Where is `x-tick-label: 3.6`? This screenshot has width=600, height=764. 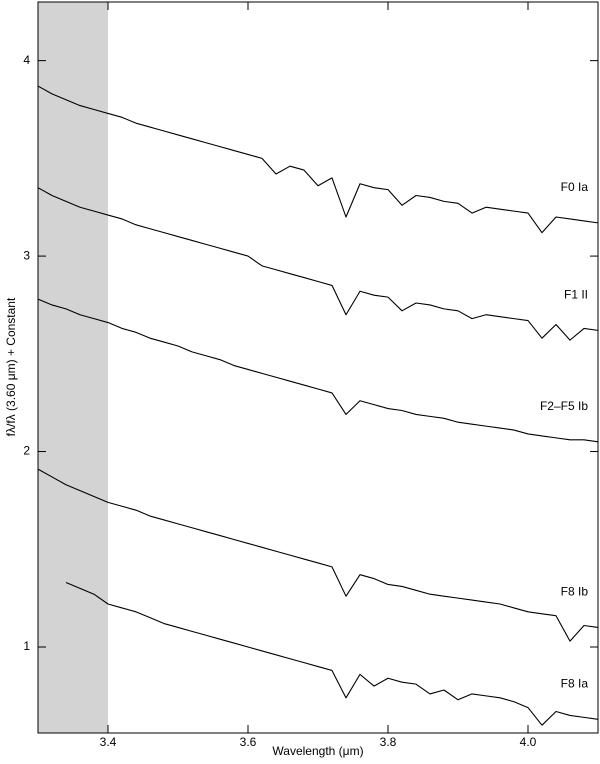
x-tick-label: 3.6 is located at coordinates (248, 742).